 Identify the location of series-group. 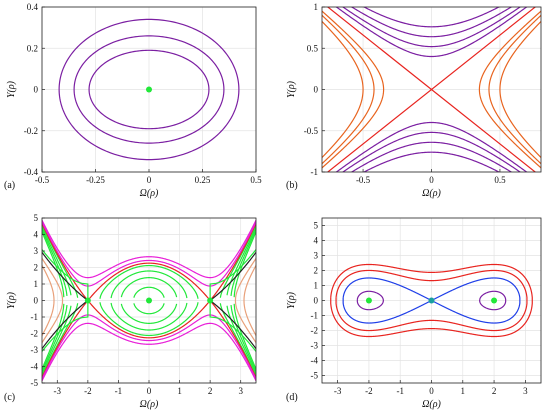
(431, 300).